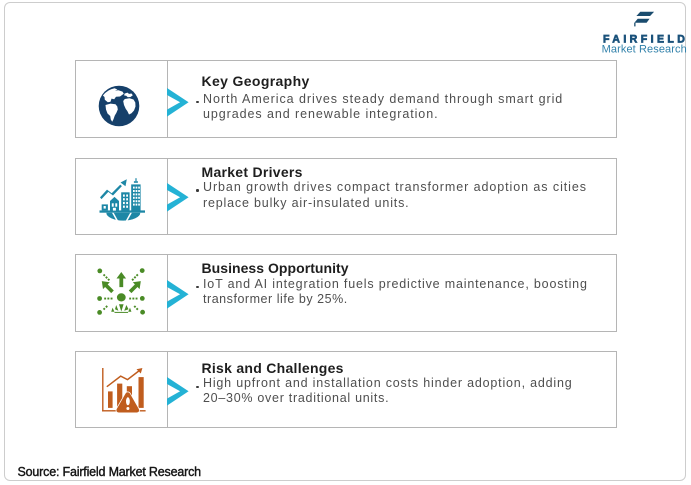 The height and width of the screenshot is (485, 691). Describe the element at coordinates (645, 39) in the screenshot. I see `svg-text: FAIRFIELD` at that location.